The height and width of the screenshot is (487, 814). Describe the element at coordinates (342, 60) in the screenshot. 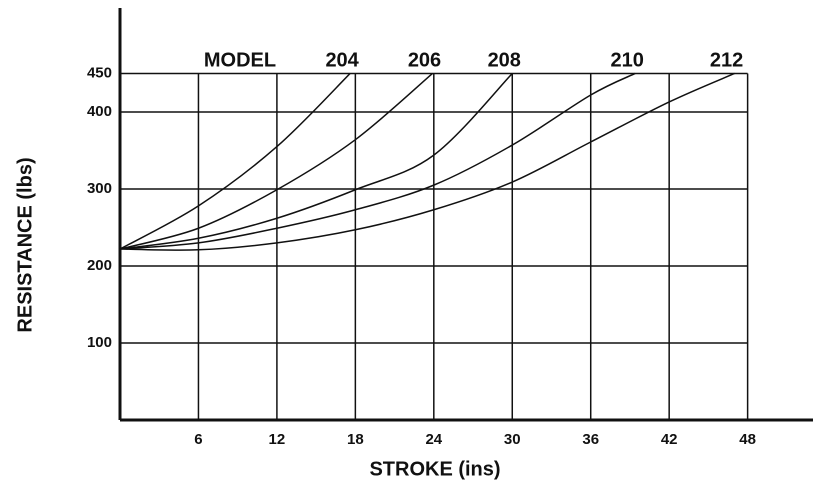

I see `series-label: 204` at that location.